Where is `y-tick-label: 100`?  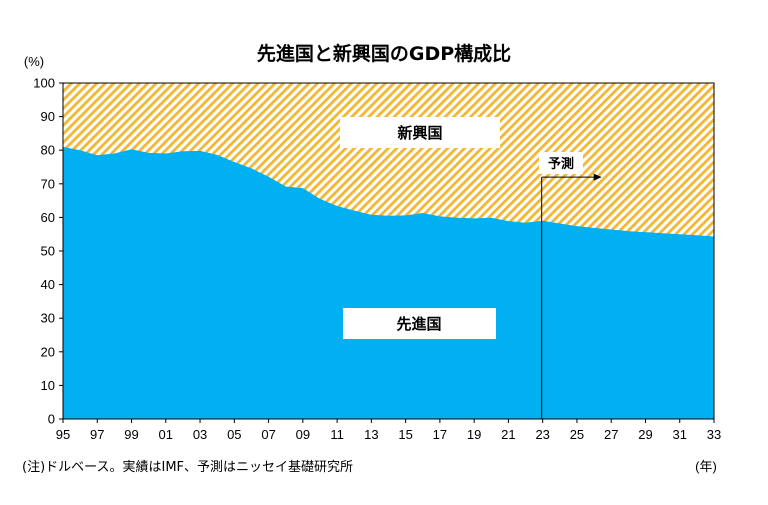 y-tick-label: 100 is located at coordinates (44, 83).